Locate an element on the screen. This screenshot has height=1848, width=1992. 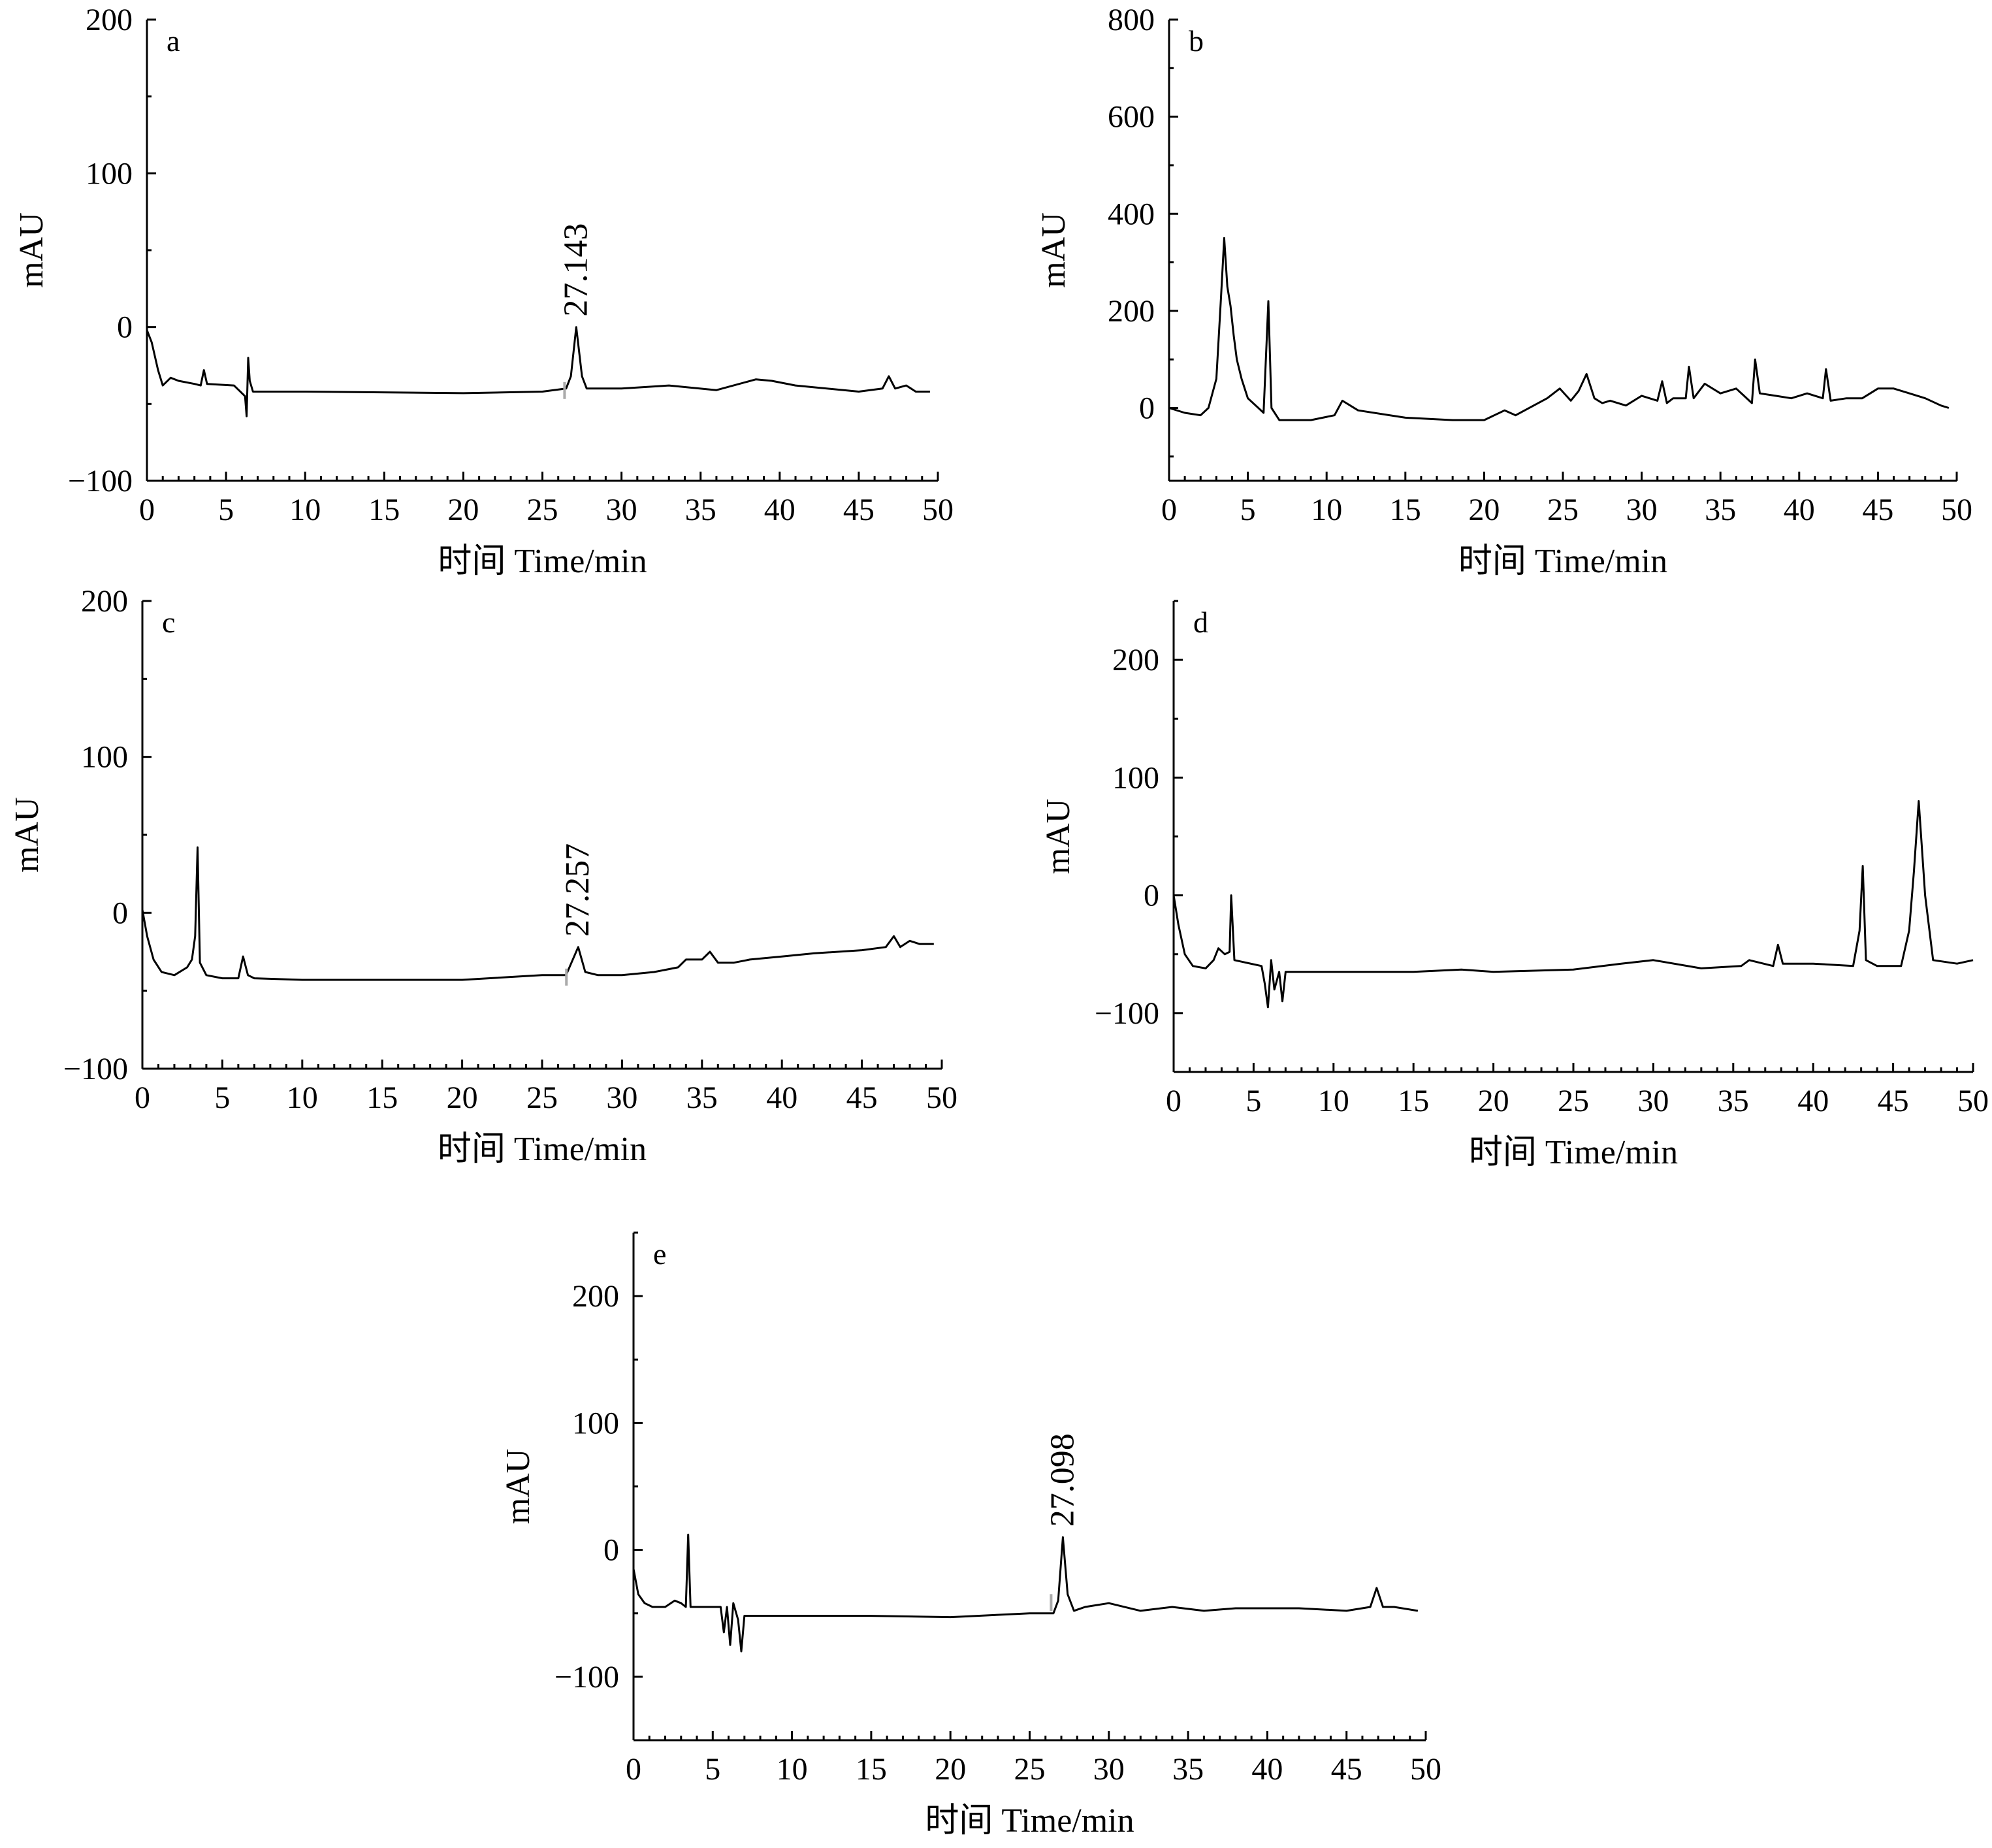
peak-retention-label: 27.257 is located at coordinates (577, 890).